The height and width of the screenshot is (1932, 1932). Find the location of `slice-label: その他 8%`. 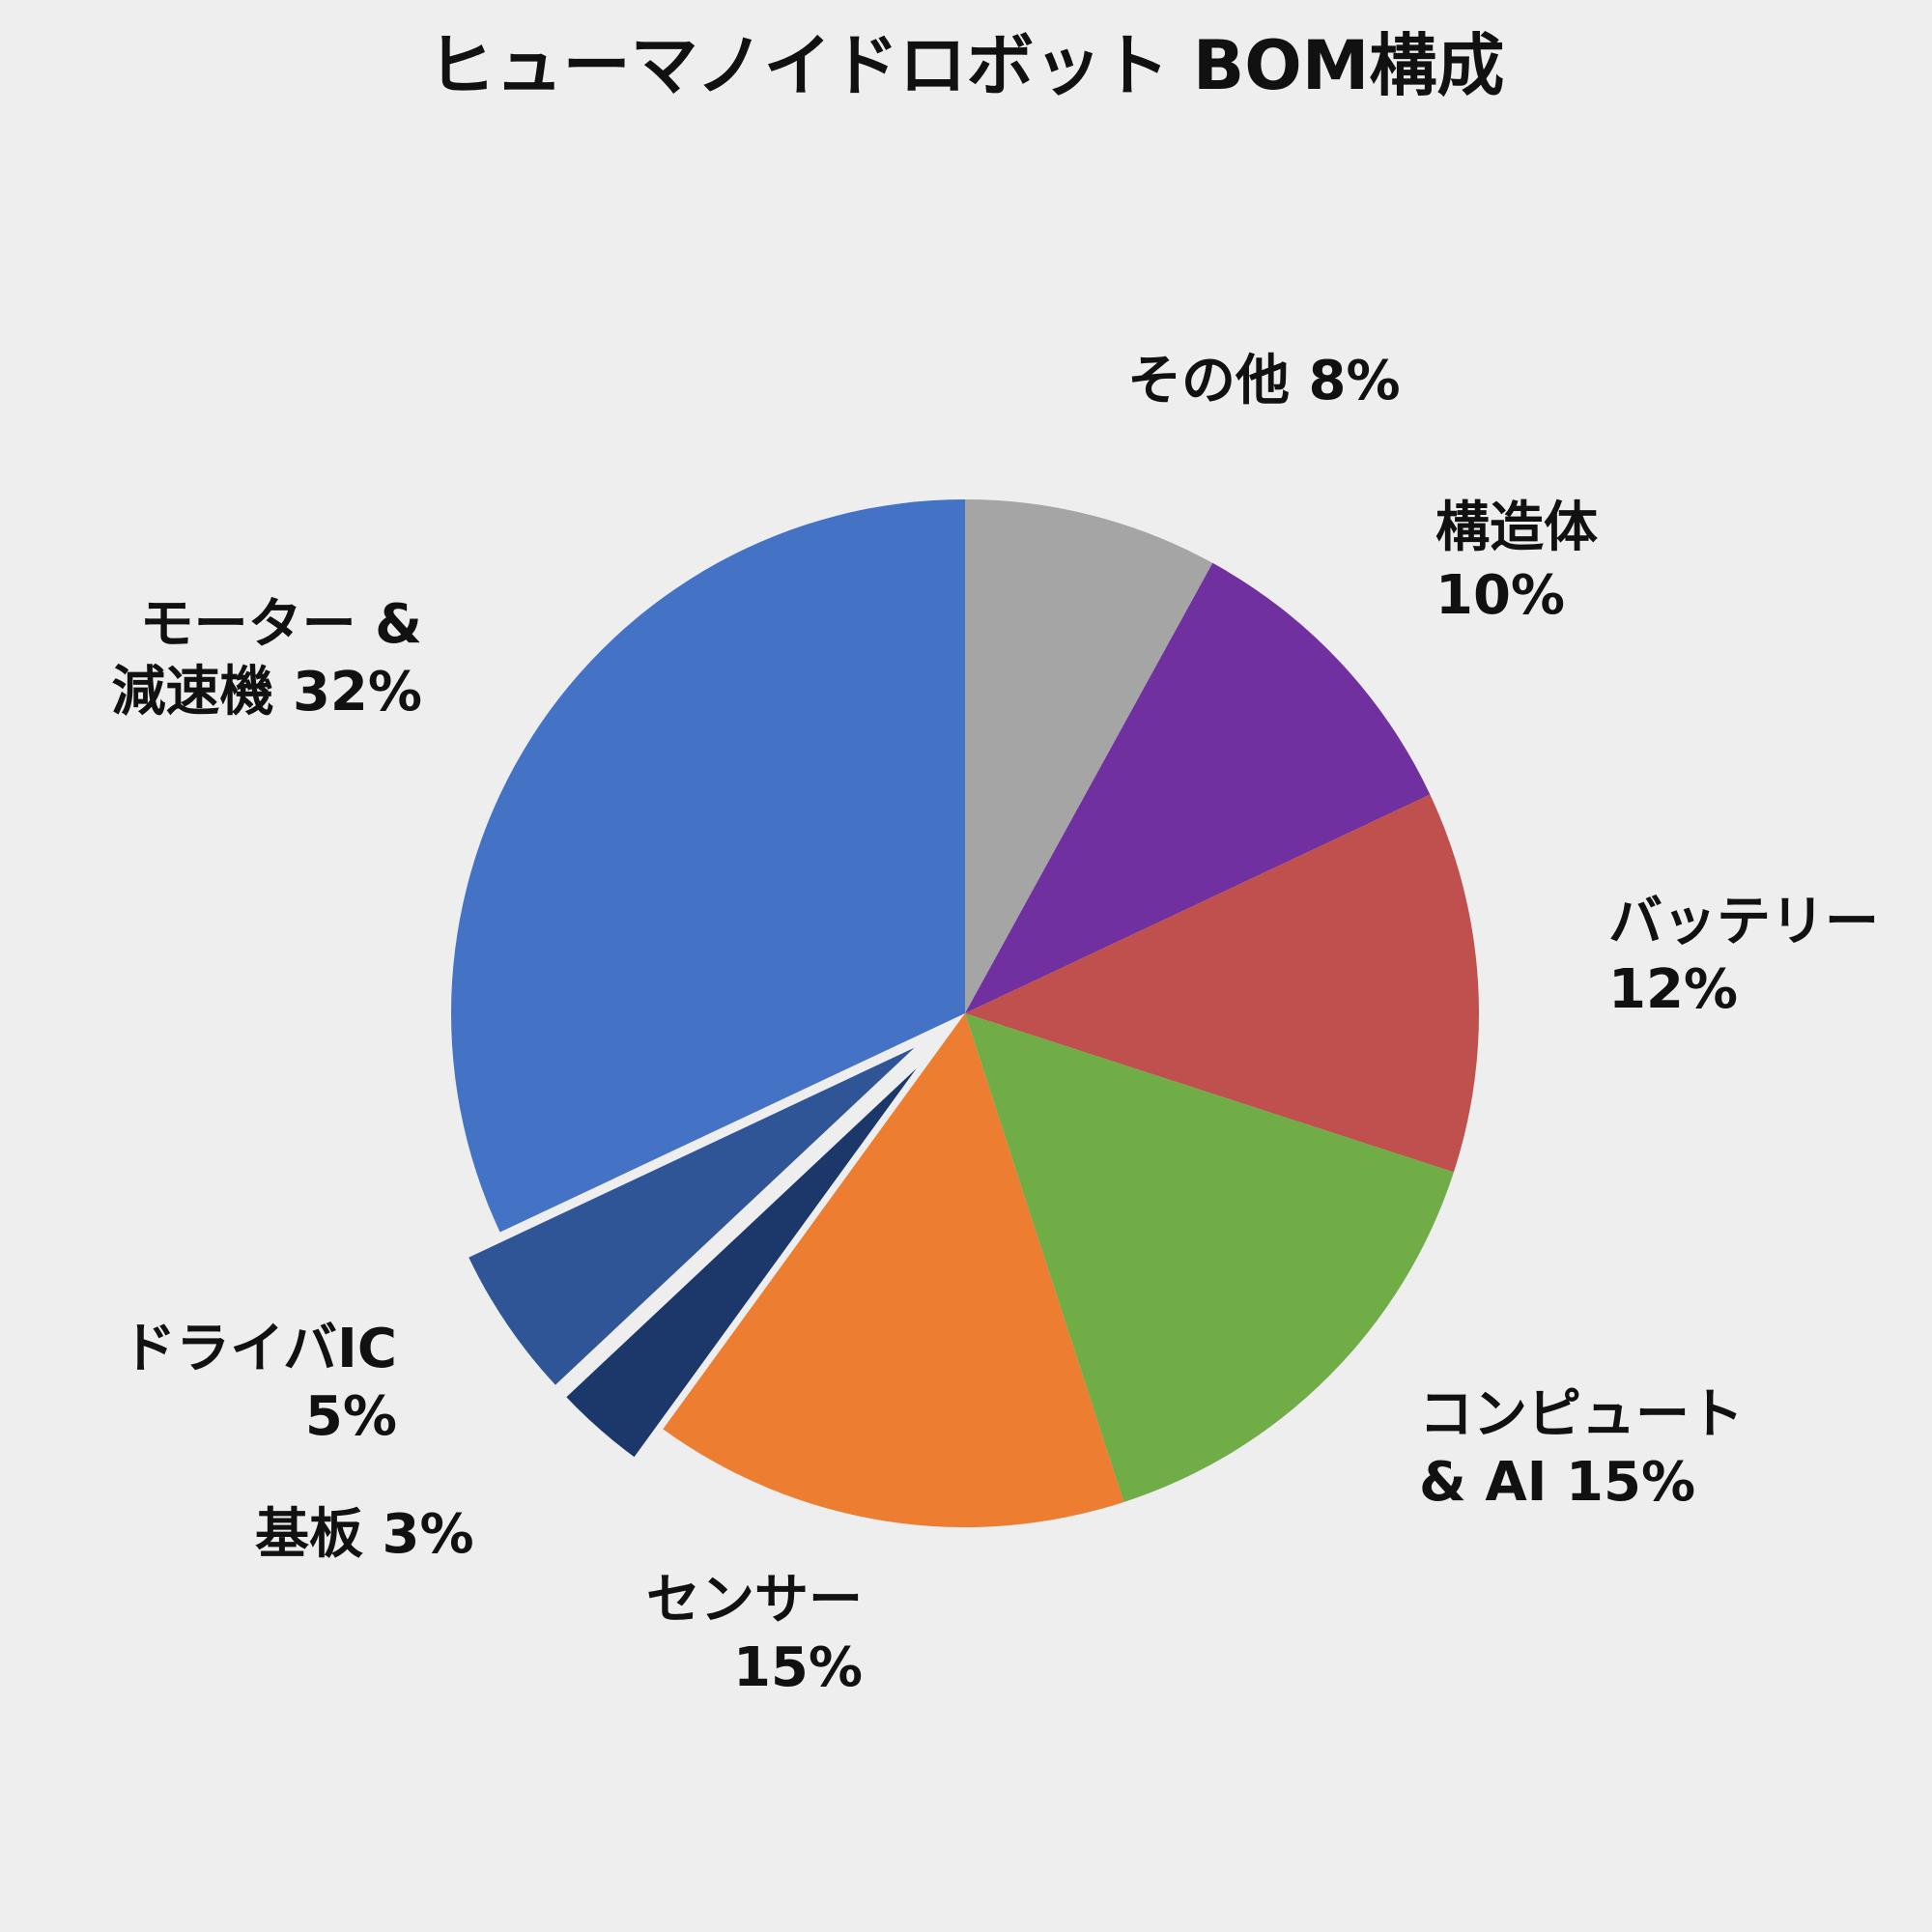

slice-label: その他 8% is located at coordinates (1264, 381).